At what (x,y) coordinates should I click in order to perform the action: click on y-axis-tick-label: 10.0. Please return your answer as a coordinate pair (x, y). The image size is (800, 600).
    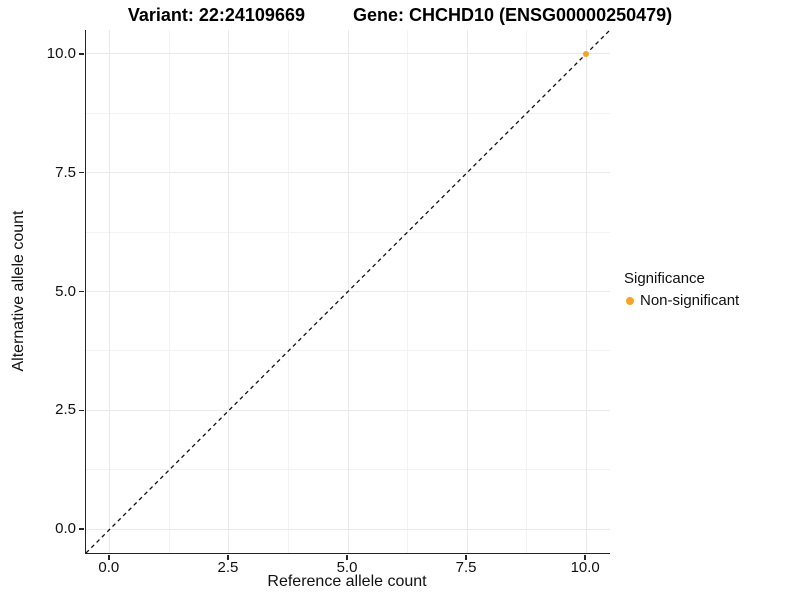
    Looking at the image, I should click on (61, 53).